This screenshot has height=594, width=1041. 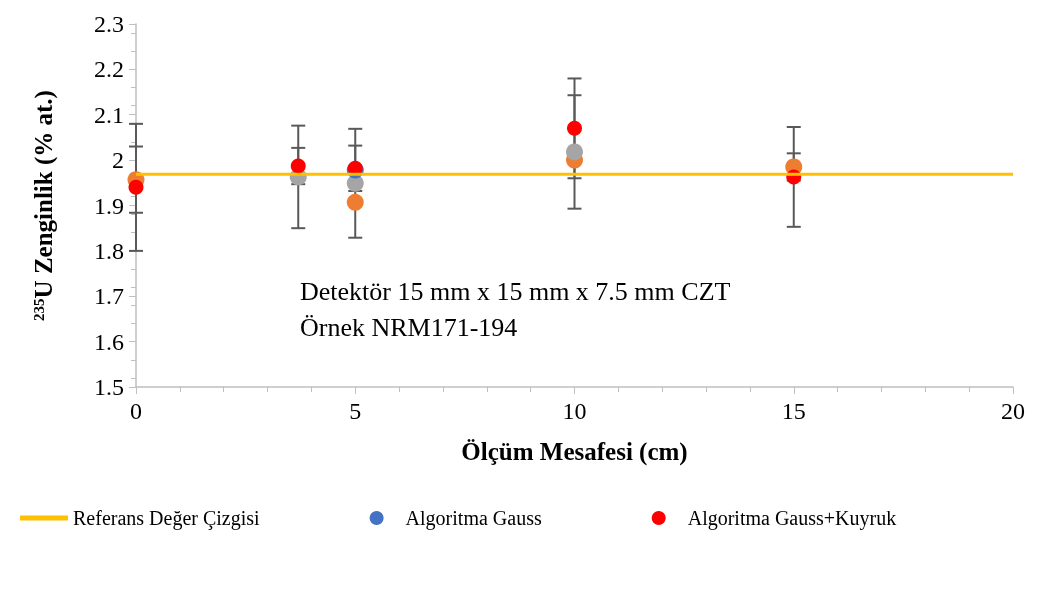 I want to click on y-tick-label: 1.9, so click(x=109, y=205).